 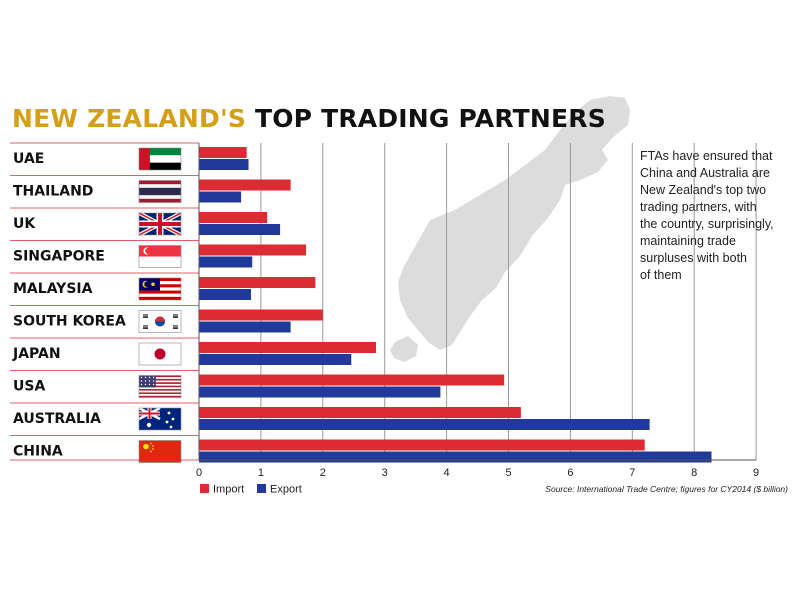 I want to click on chart-title: NEW ZEALAND'S TOP TRADING PARTNERS, so click(x=309, y=118).